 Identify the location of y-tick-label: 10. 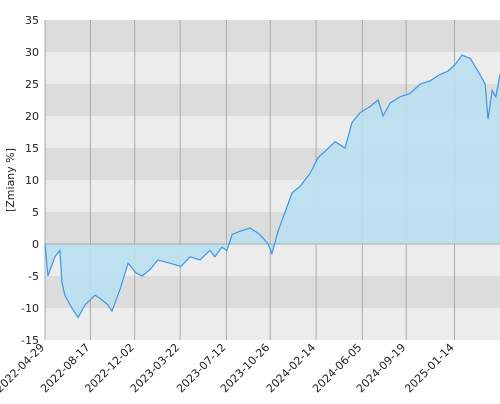
(32, 180).